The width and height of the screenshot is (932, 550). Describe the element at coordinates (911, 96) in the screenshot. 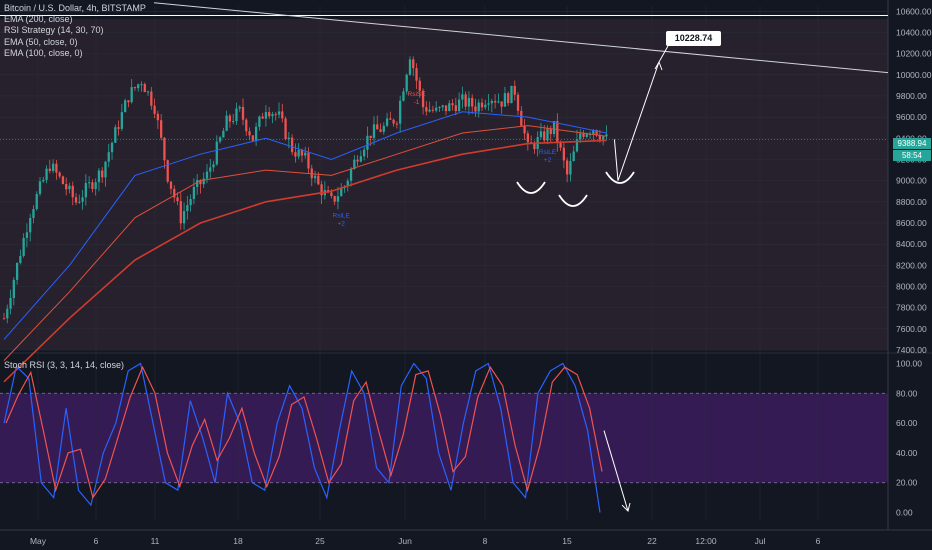

I see `price-tick-label: 9800.00` at that location.